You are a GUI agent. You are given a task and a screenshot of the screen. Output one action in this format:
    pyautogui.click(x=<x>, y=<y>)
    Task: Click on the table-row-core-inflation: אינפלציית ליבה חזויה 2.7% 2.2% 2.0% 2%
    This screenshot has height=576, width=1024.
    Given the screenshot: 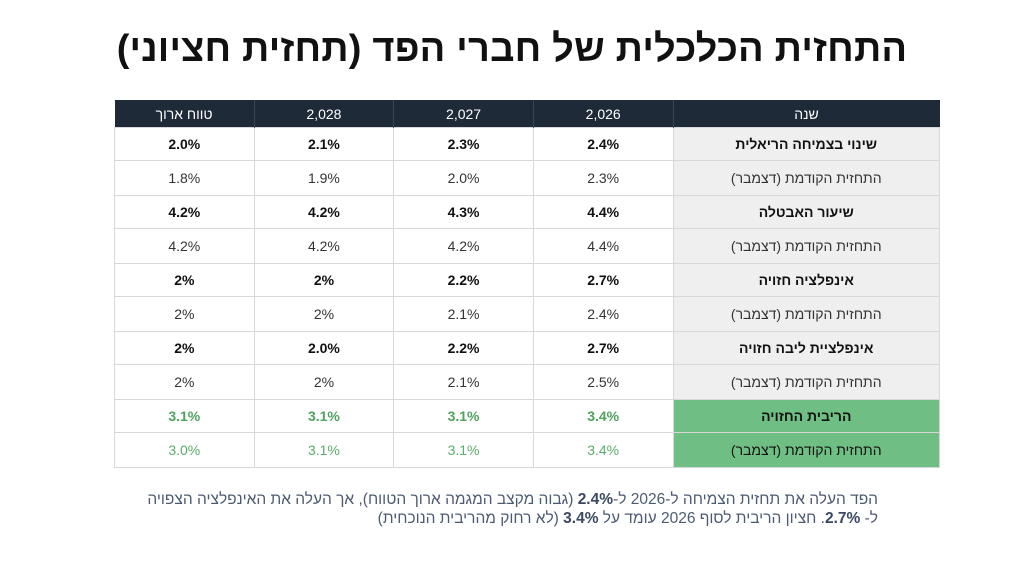 What is the action you would take?
    pyautogui.click(x=527, y=348)
    